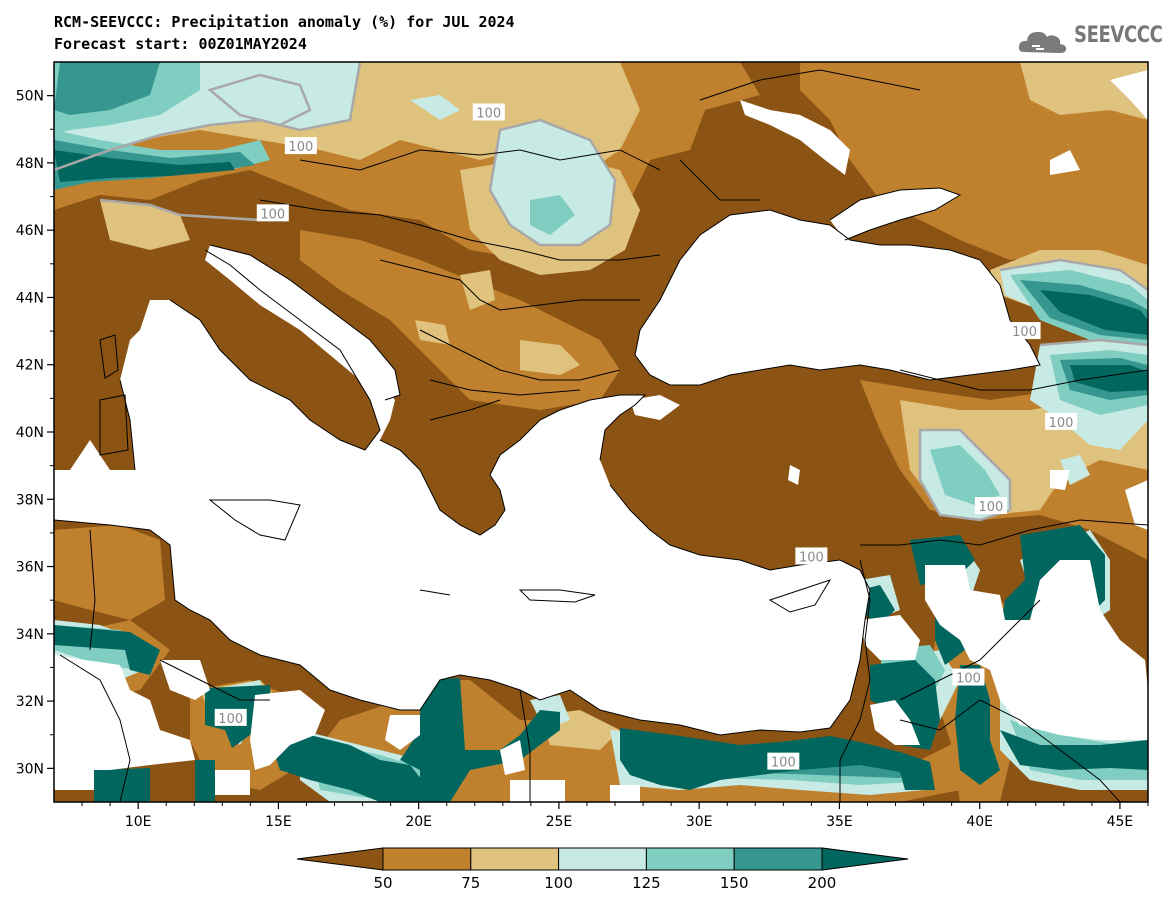 Image resolution: width=1165 pixels, height=907 pixels. Describe the element at coordinates (30, 568) in the screenshot. I see `lat-tick-label: 36N` at that location.